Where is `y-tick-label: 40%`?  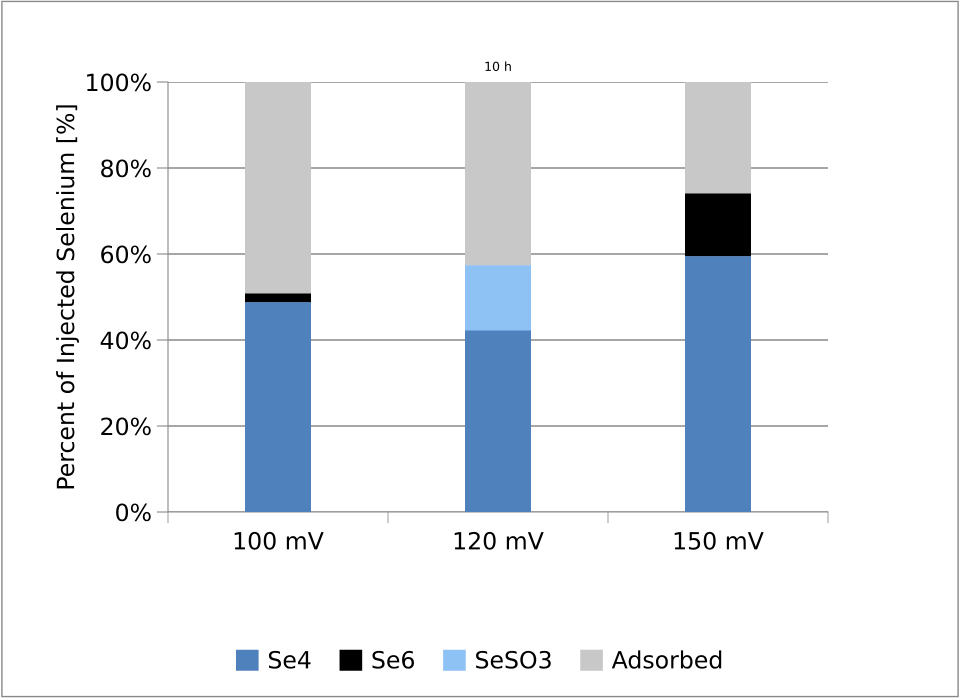 y-tick-label: 40% is located at coordinates (125, 340).